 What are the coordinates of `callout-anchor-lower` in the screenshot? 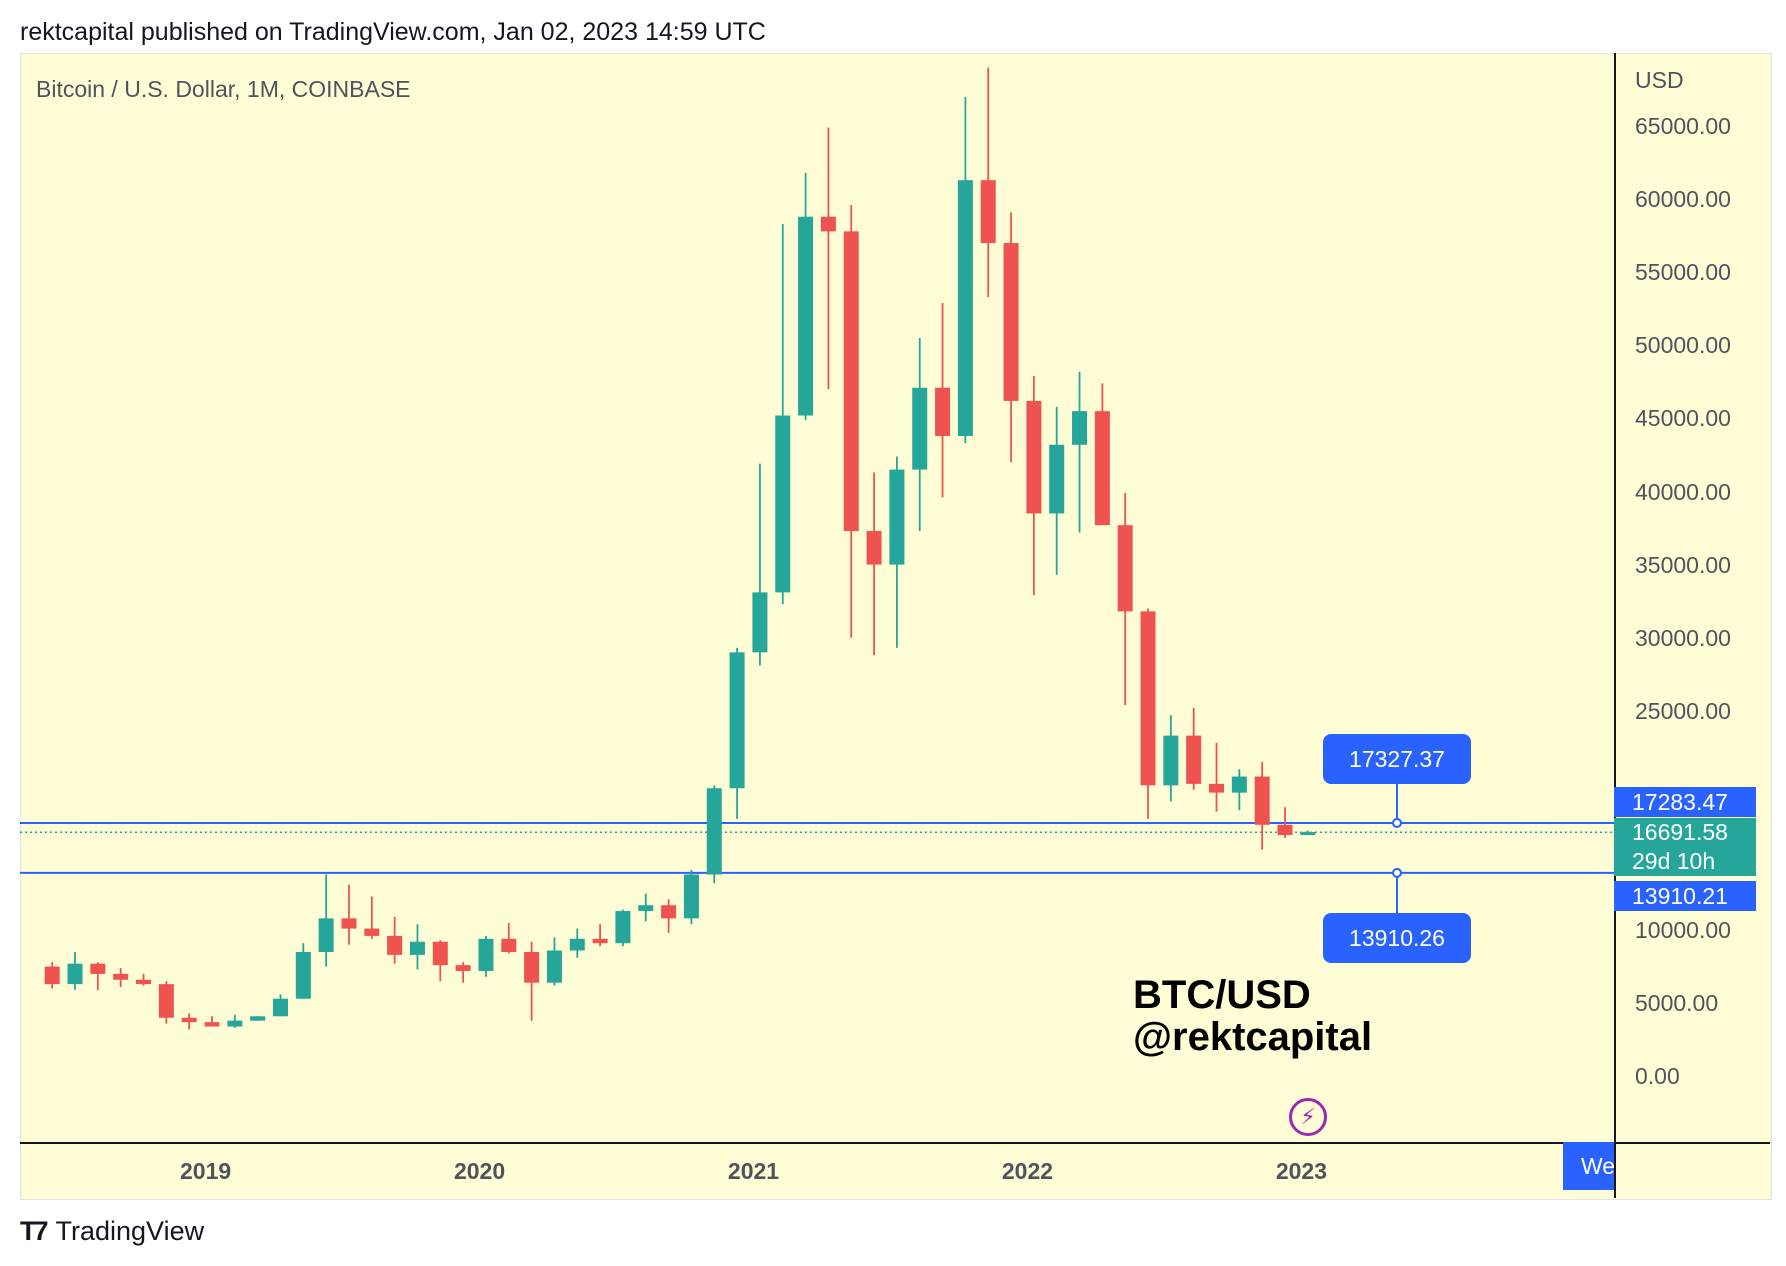 It's located at (1397, 872).